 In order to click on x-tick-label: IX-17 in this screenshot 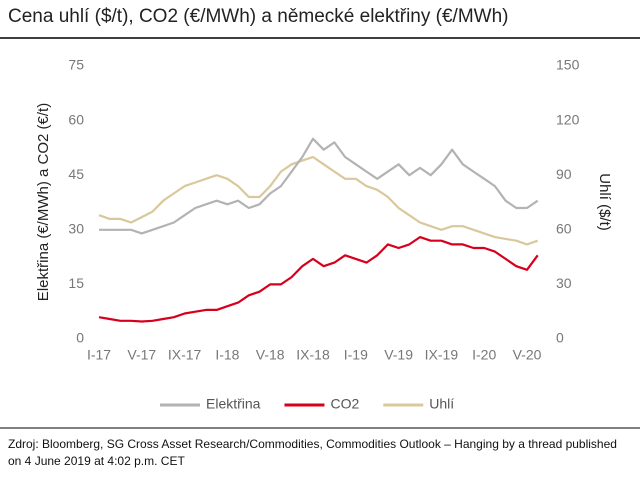, I will do `click(185, 355)`.